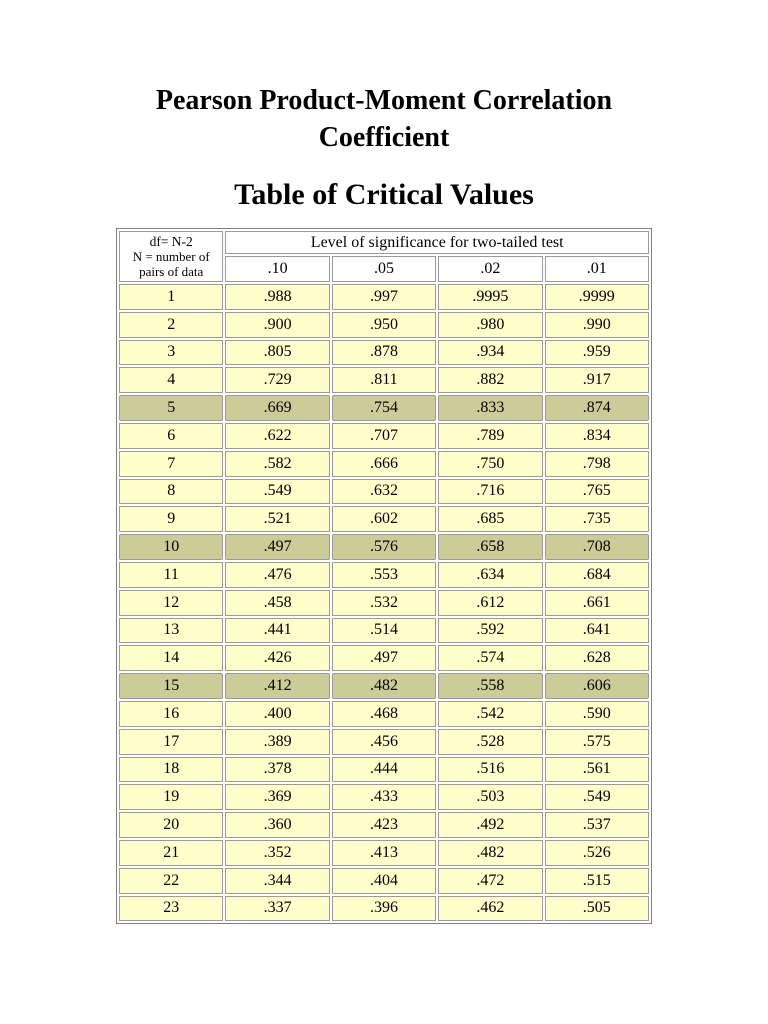 The height and width of the screenshot is (1024, 768). I want to click on value-cell: .369, so click(277, 797).